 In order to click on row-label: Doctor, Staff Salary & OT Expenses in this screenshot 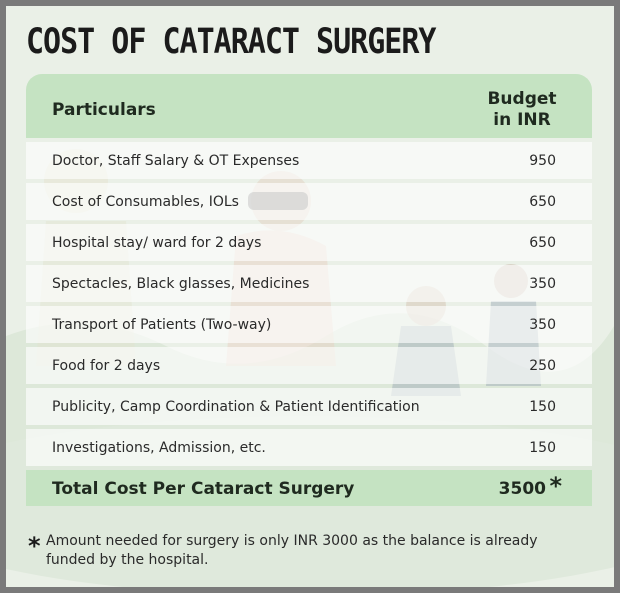, I will do `click(176, 161)`.